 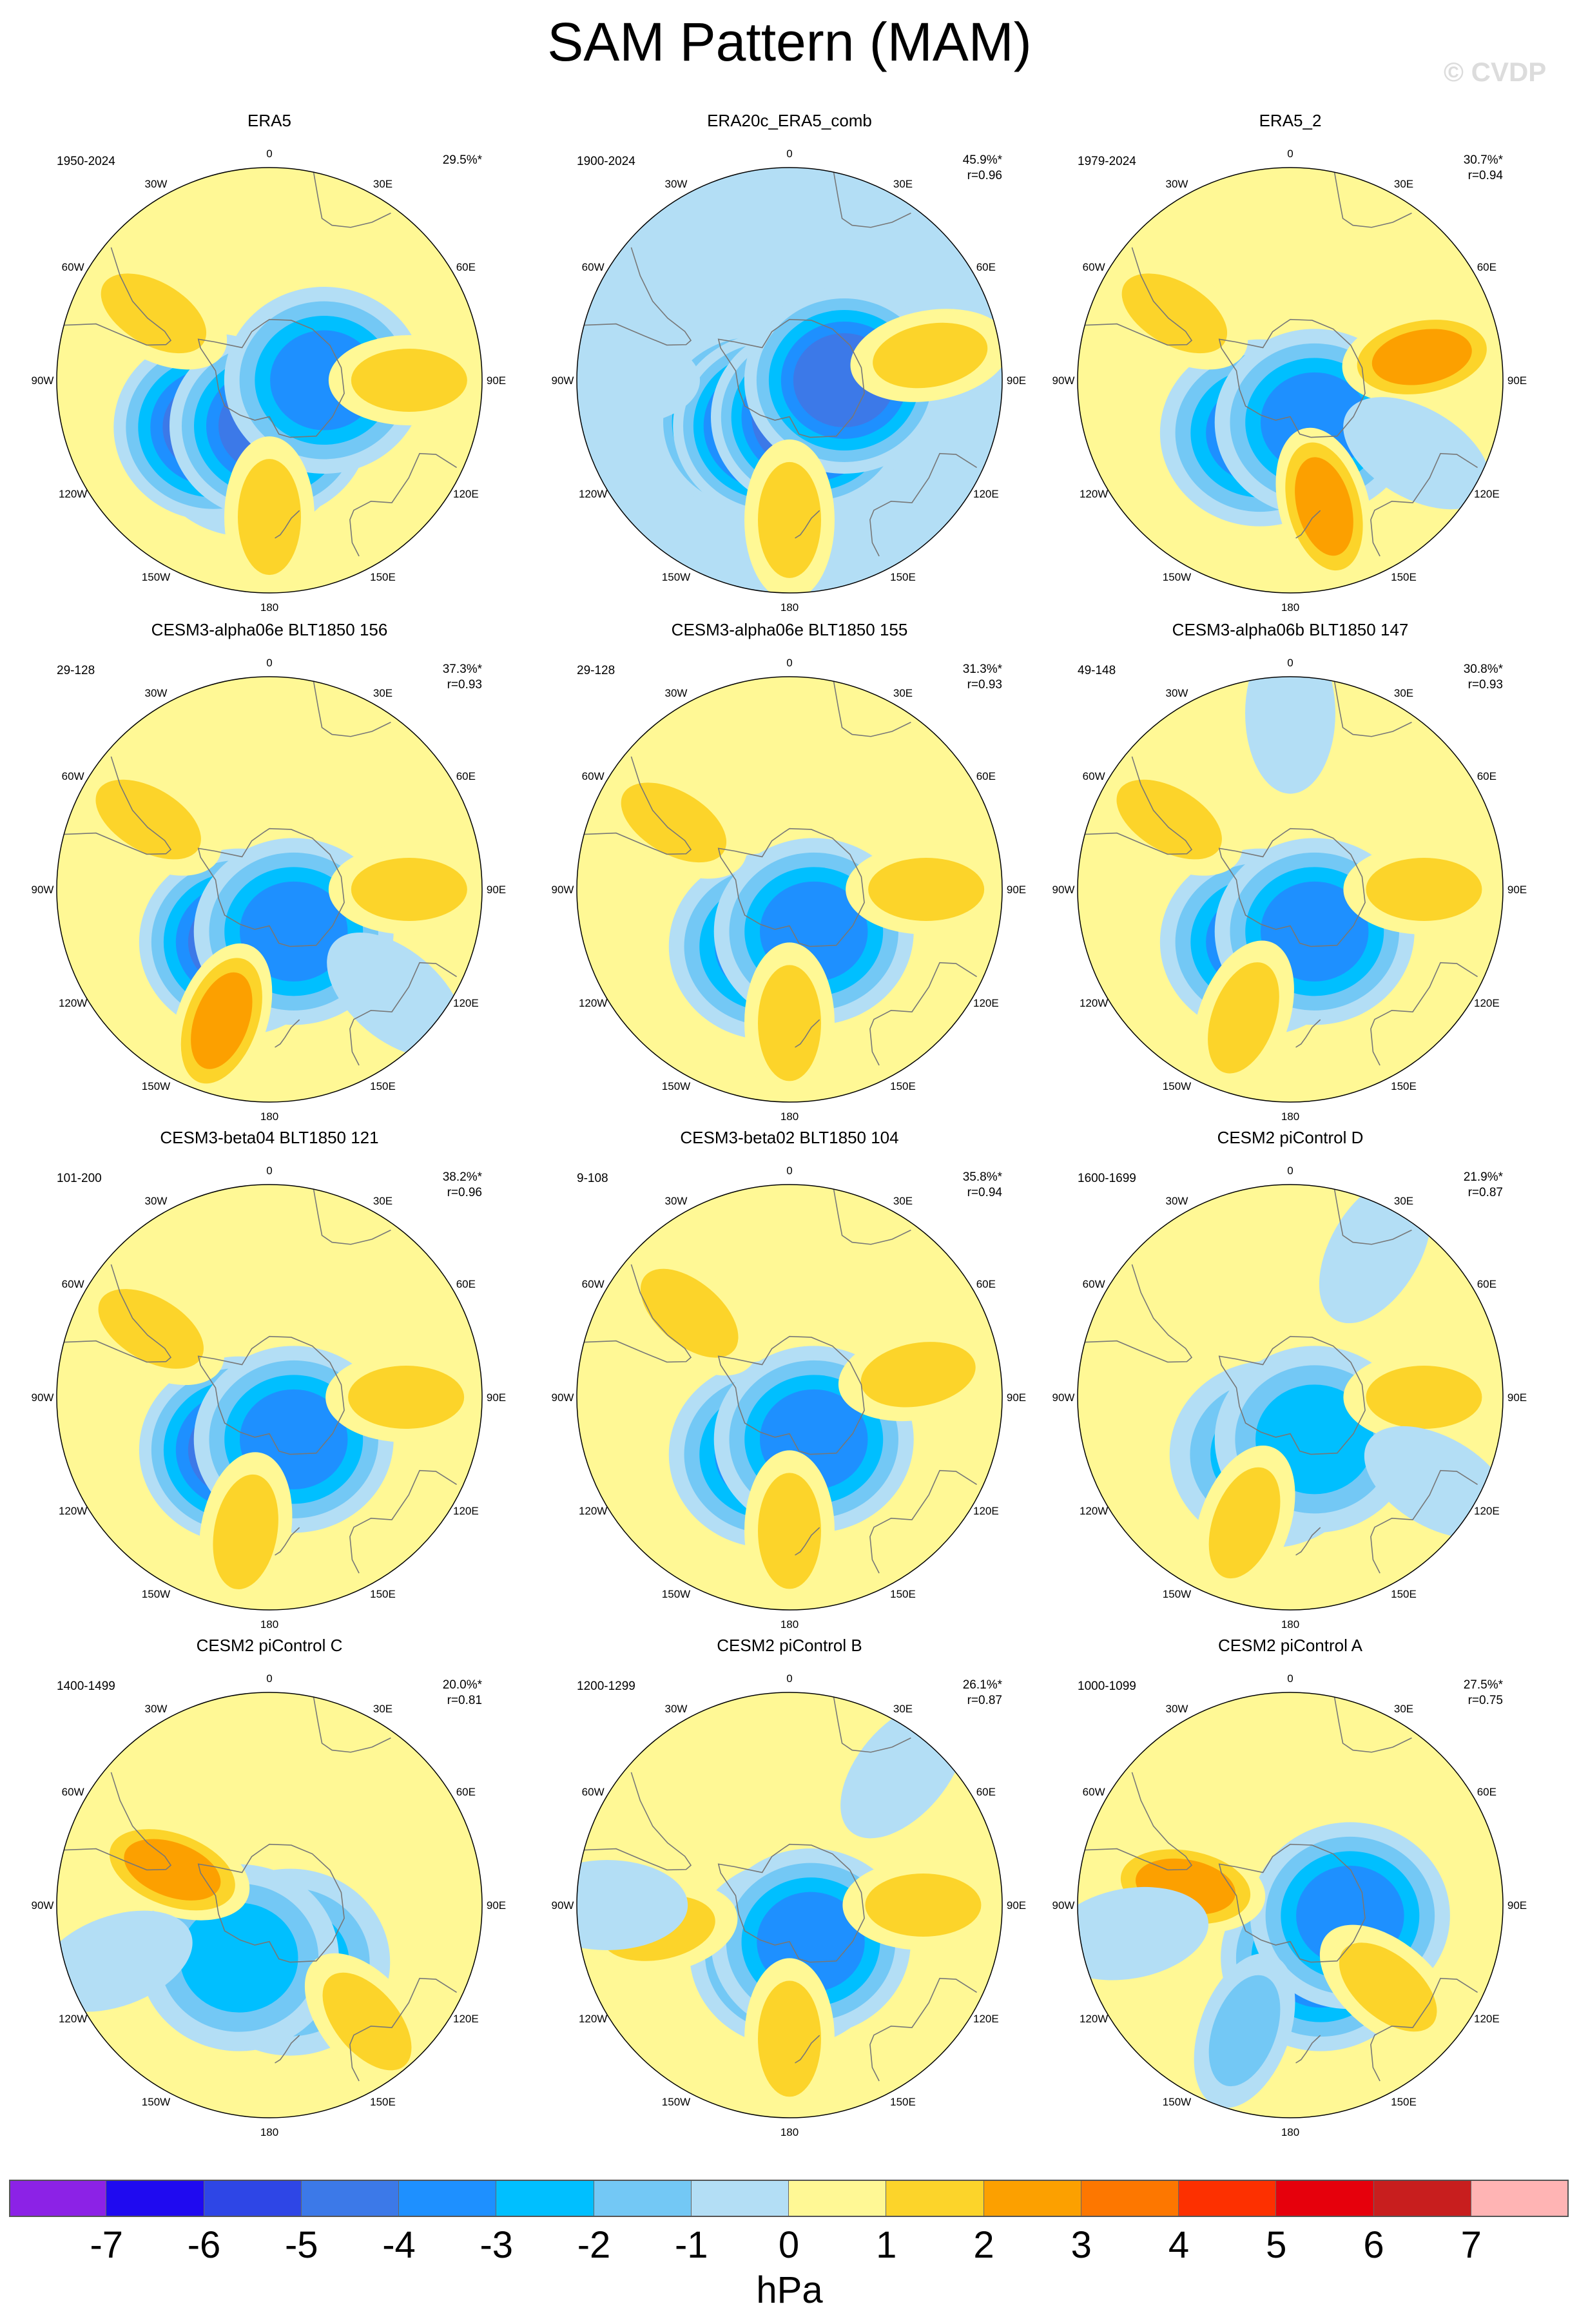 What do you see at coordinates (1290, 121) in the screenshot?
I see `panel-title: ERA5_2` at bounding box center [1290, 121].